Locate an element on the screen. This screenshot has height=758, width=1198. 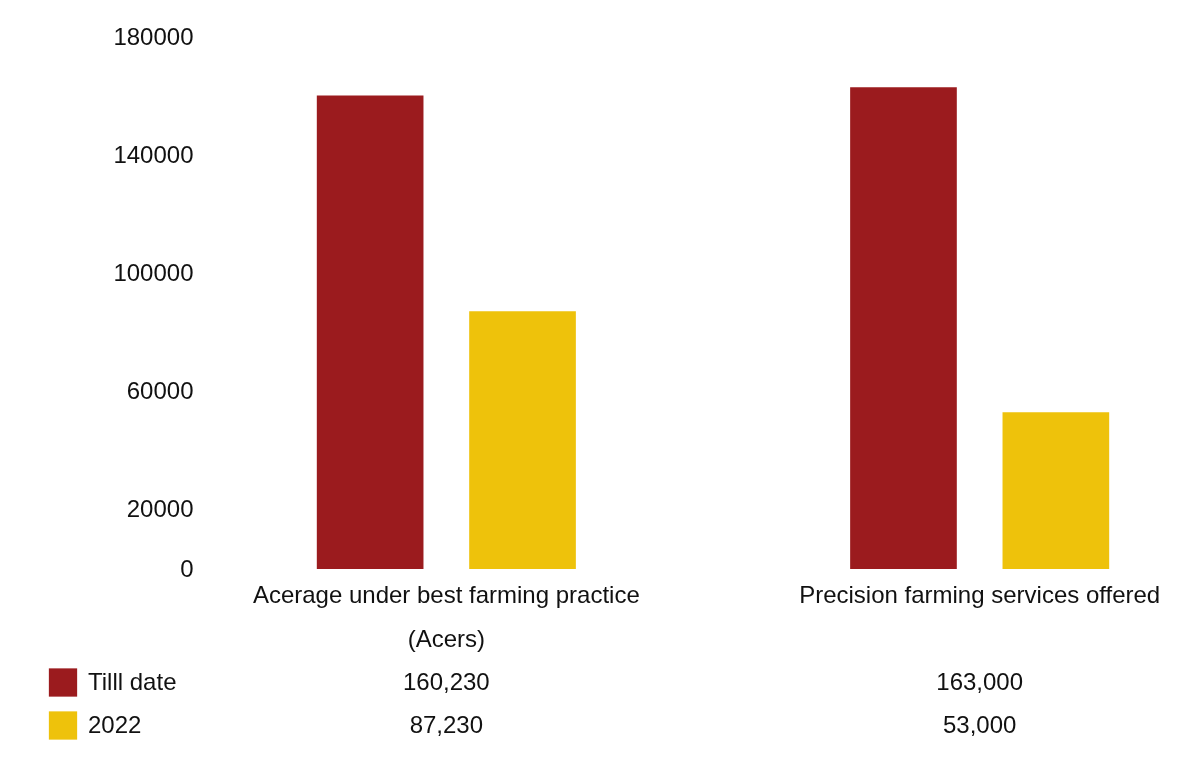
y-tick-label: 140000 is located at coordinates (153, 154).